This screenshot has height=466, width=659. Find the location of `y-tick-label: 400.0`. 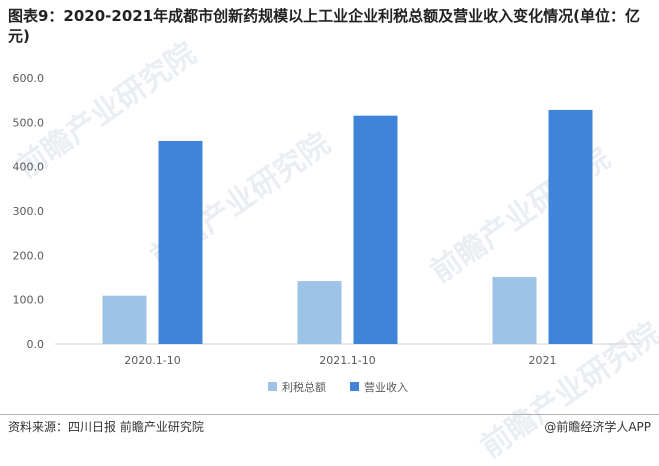

y-tick-label: 400.0 is located at coordinates (29, 167).